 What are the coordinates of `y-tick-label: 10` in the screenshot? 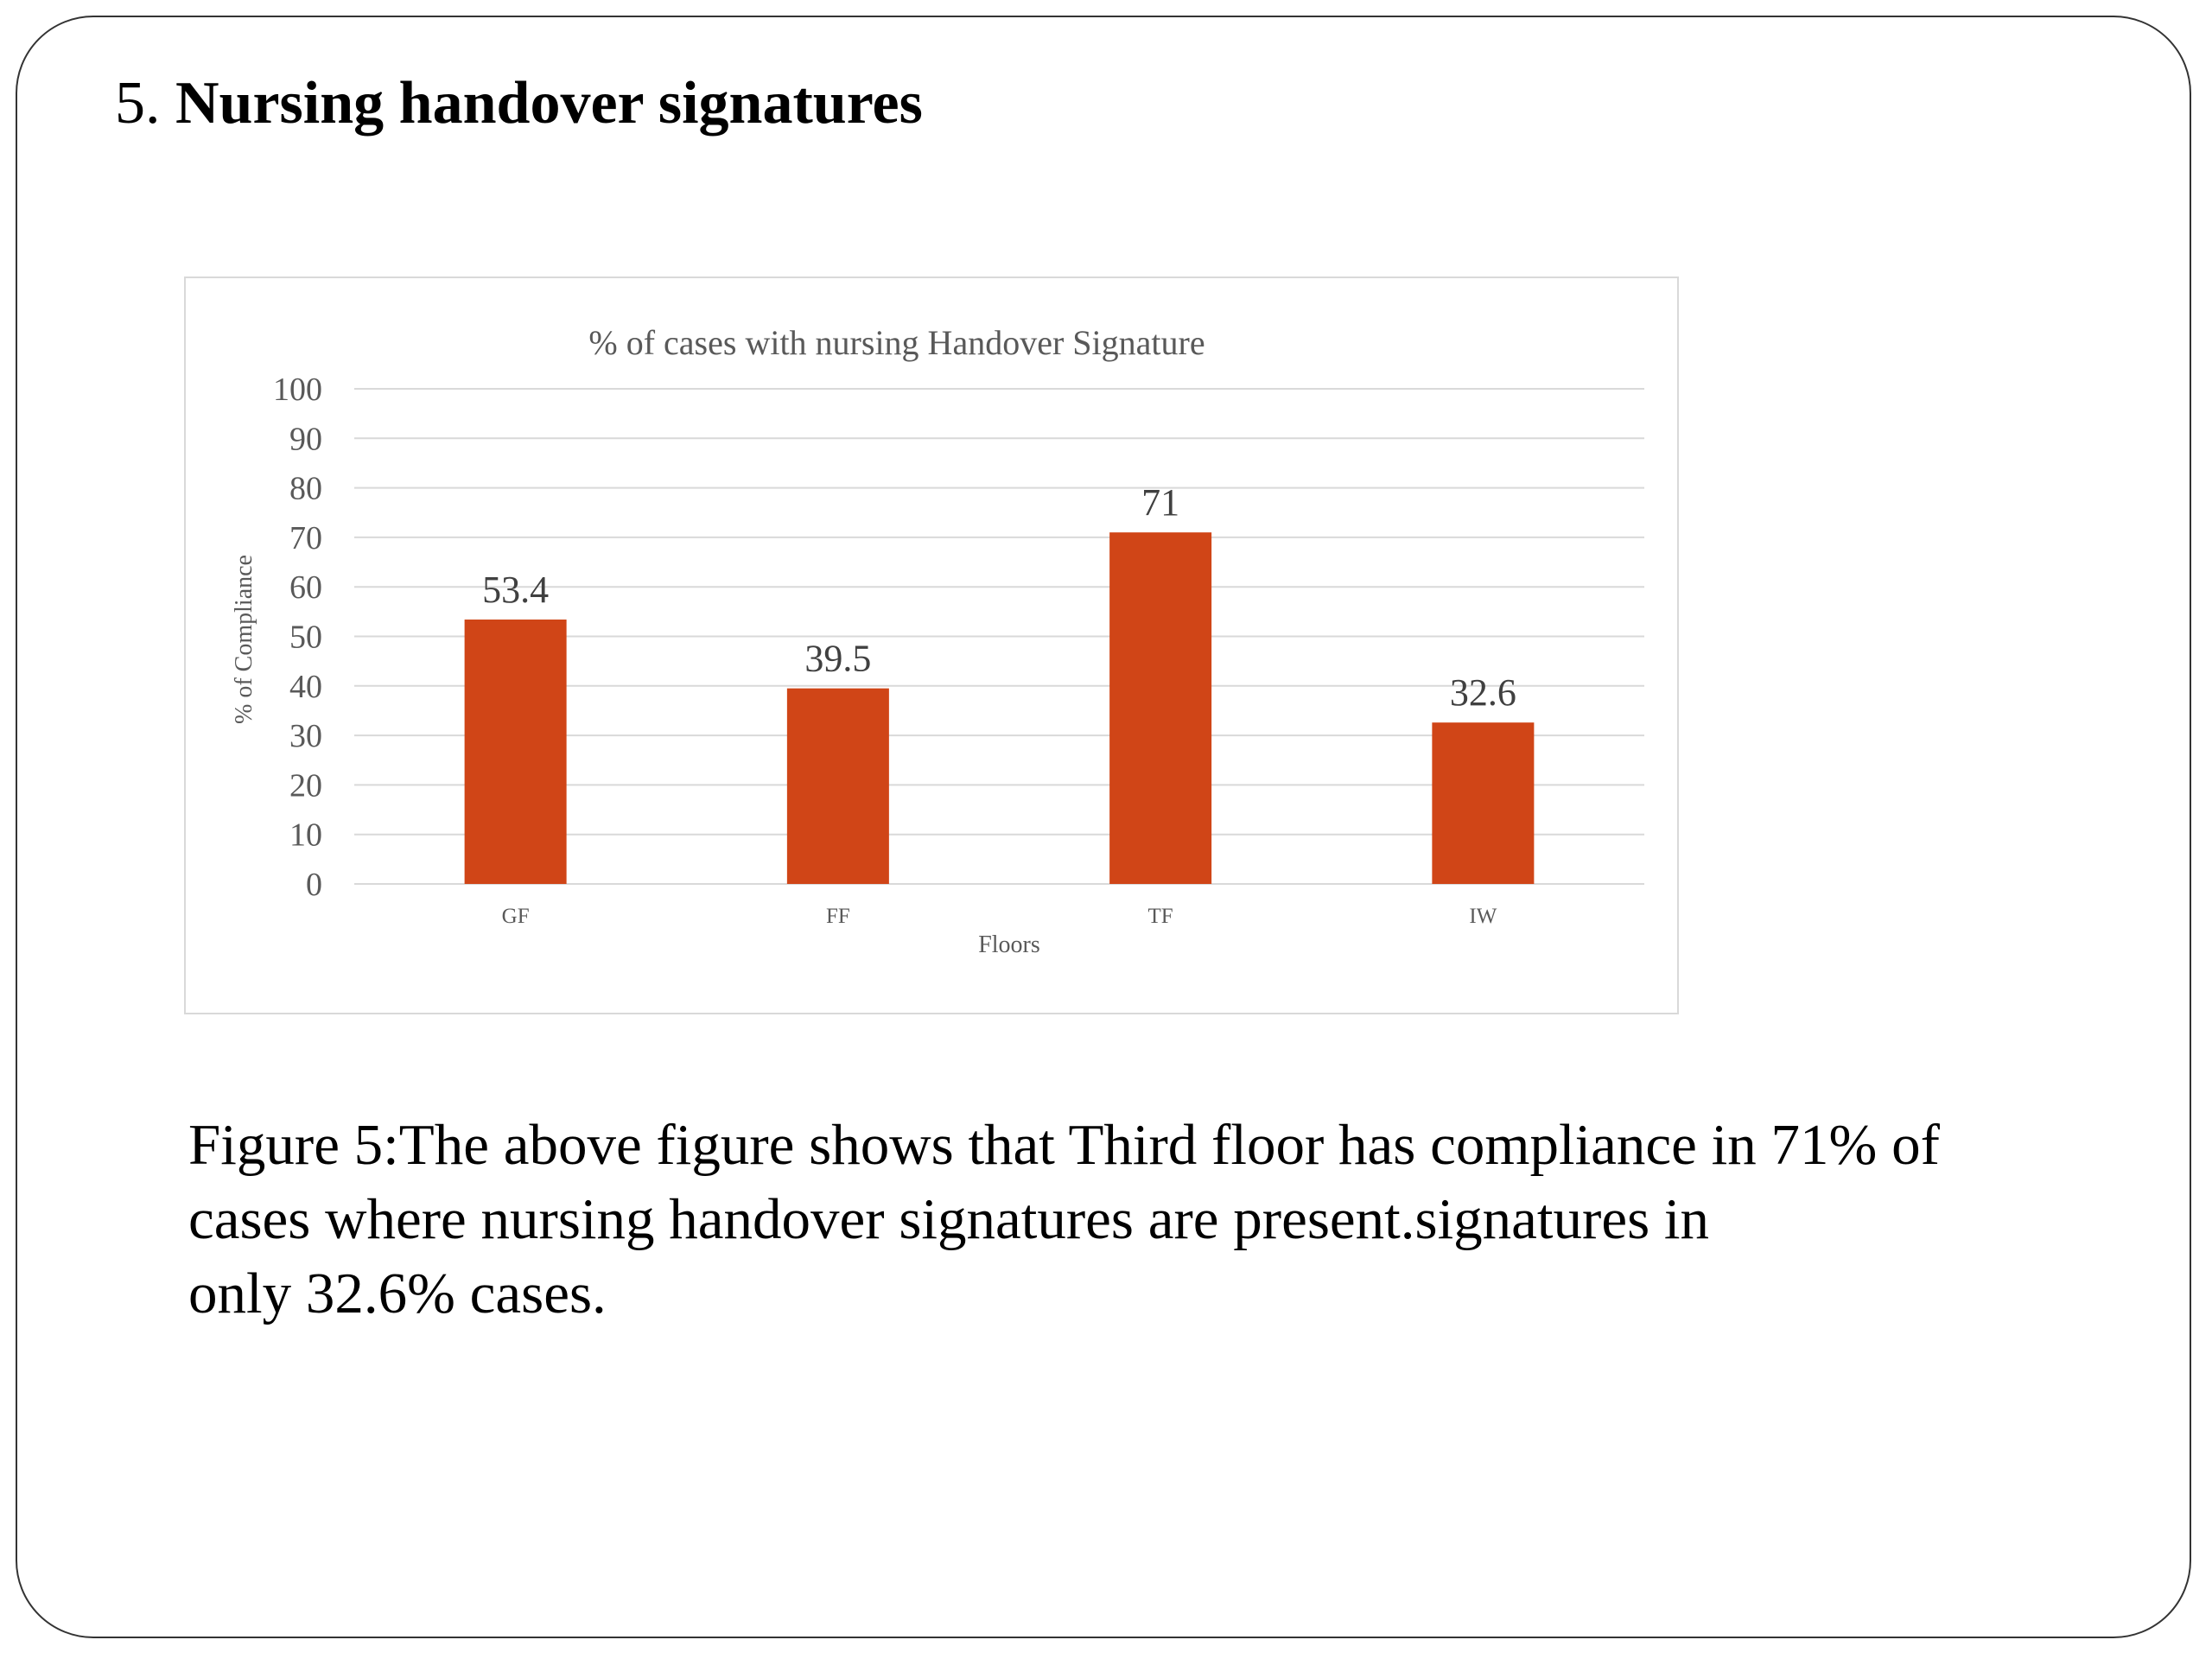 It's located at (305, 835).